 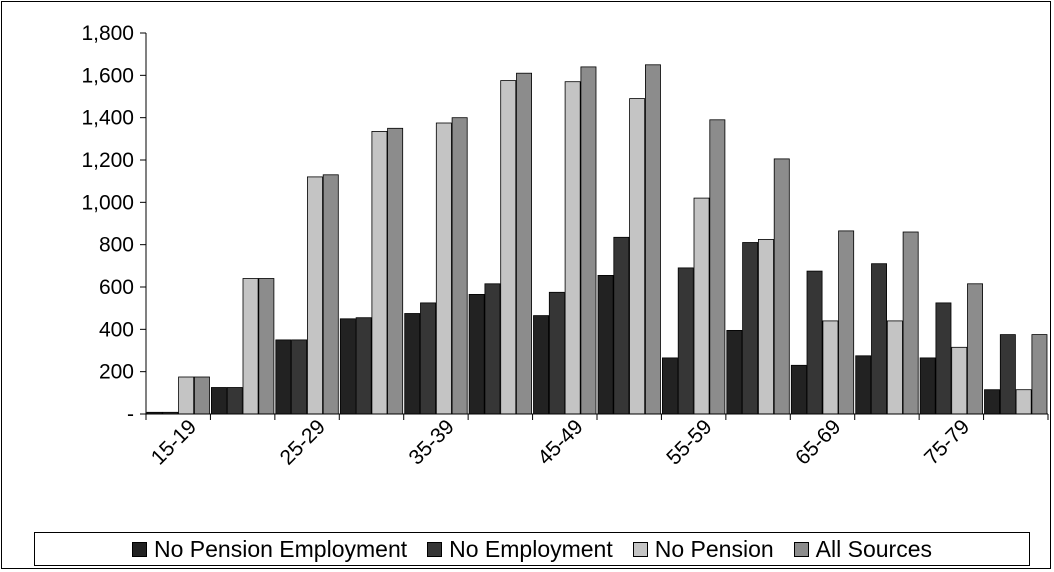 I want to click on bar-75-79-all-sources, so click(x=975, y=349).